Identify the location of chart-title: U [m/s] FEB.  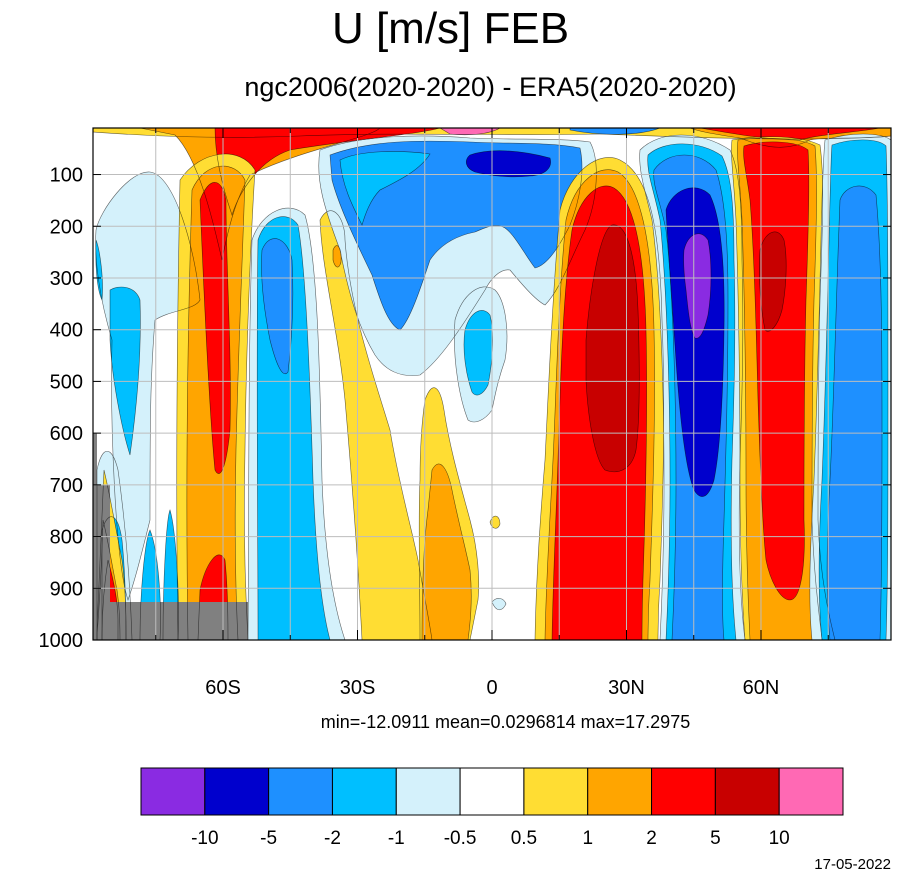
(450, 28).